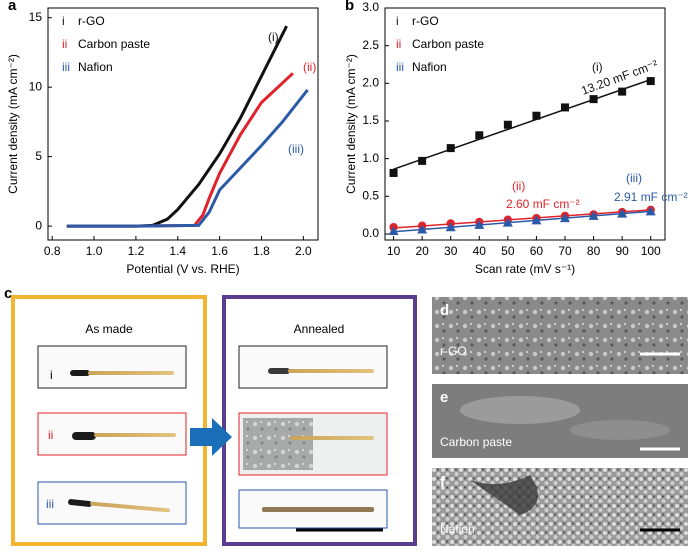 The width and height of the screenshot is (693, 553). What do you see at coordinates (480, 251) in the screenshot?
I see `x-tick-label: 40` at bounding box center [480, 251].